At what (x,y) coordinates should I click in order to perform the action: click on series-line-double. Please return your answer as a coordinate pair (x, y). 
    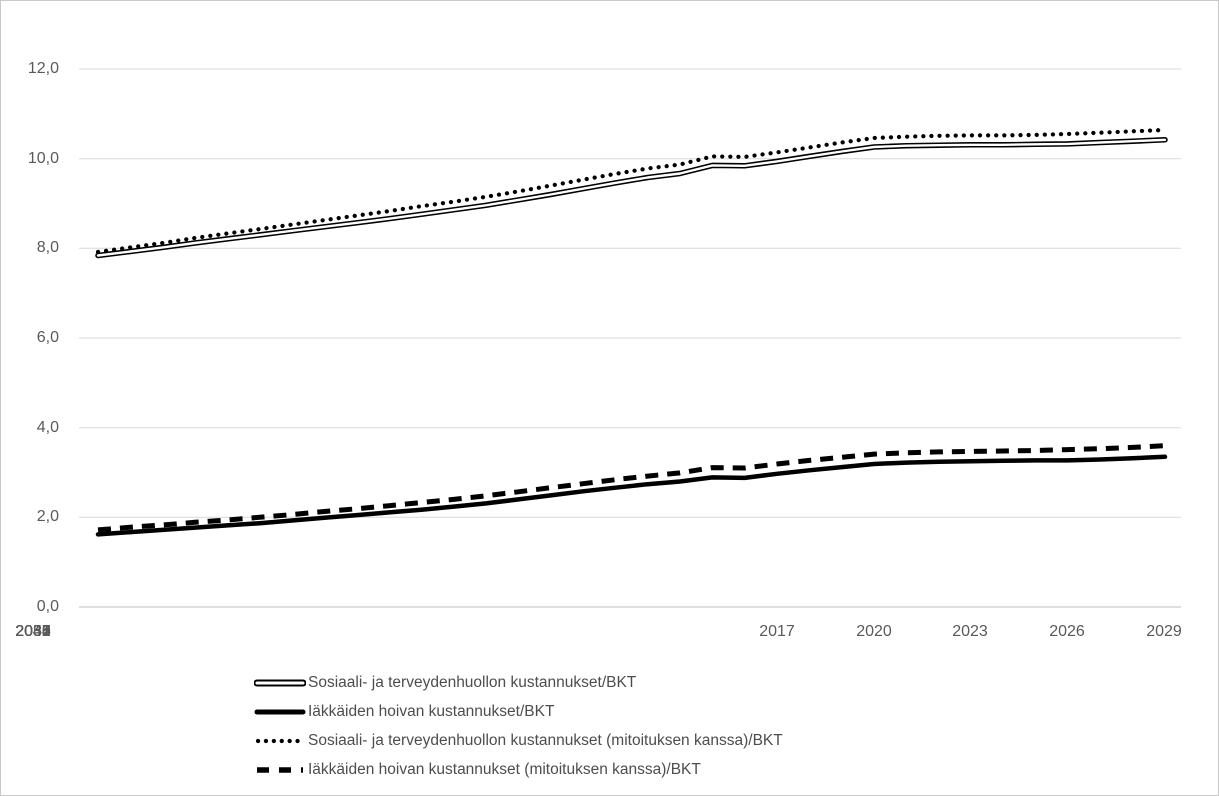
    Looking at the image, I should click on (631, 198).